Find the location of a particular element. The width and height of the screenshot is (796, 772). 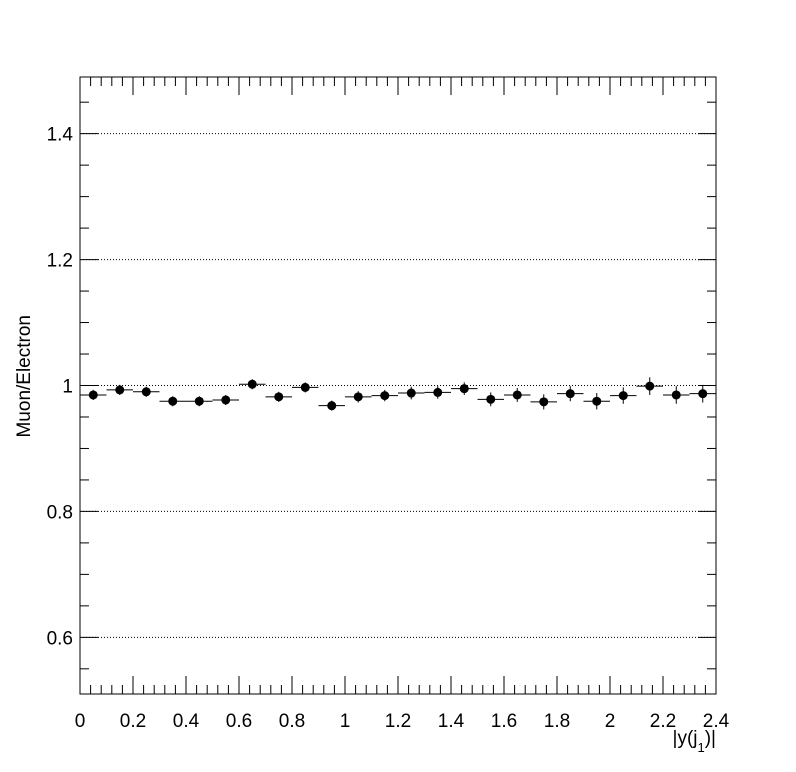

x-tick-label: 2.2 is located at coordinates (663, 721).